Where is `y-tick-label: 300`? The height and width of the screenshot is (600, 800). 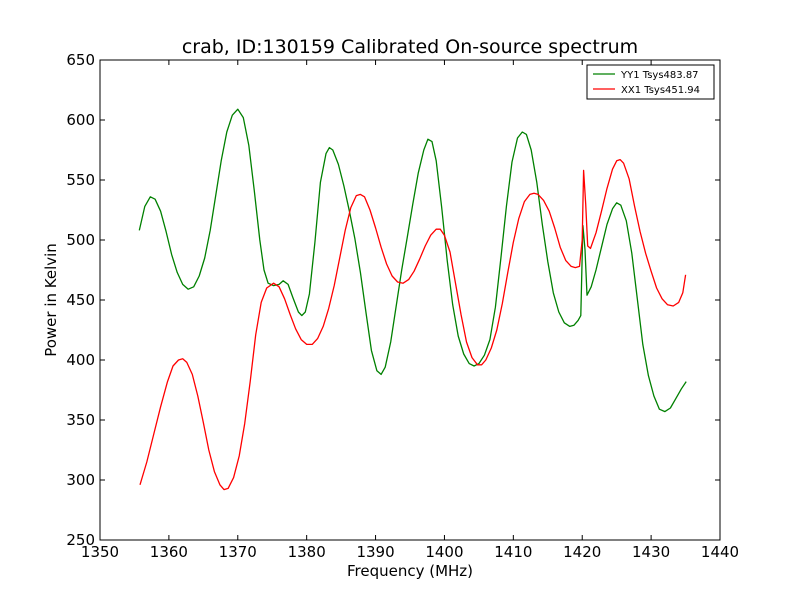 y-tick-label: 300 is located at coordinates (80, 480).